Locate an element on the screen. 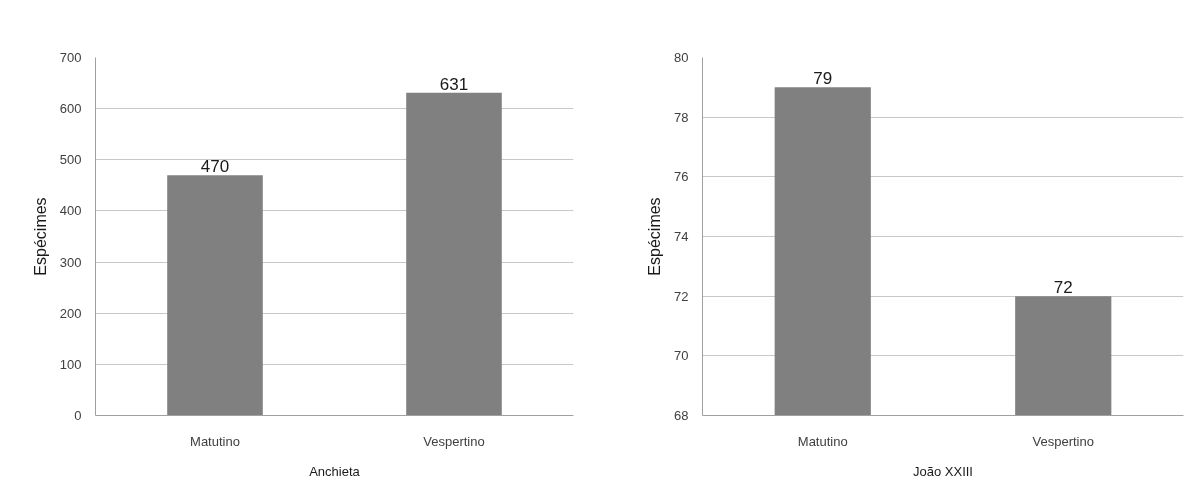 The height and width of the screenshot is (481, 1189). y-tick-label: 70 is located at coordinates (681, 356).